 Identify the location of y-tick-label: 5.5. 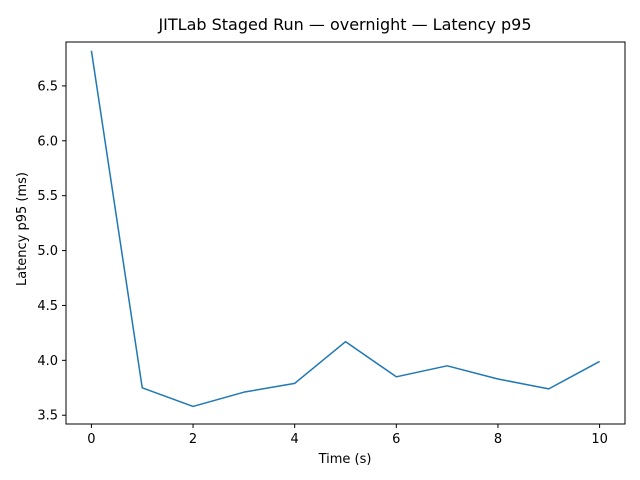
(47, 196).